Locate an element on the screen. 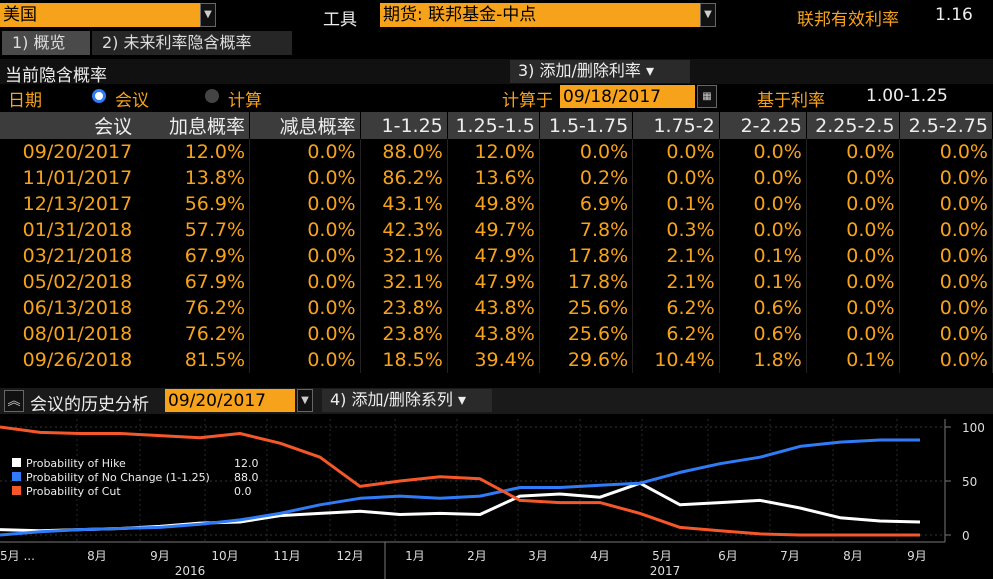 The image size is (993, 579). column-header: 2.25-2.5 is located at coordinates (853, 125).